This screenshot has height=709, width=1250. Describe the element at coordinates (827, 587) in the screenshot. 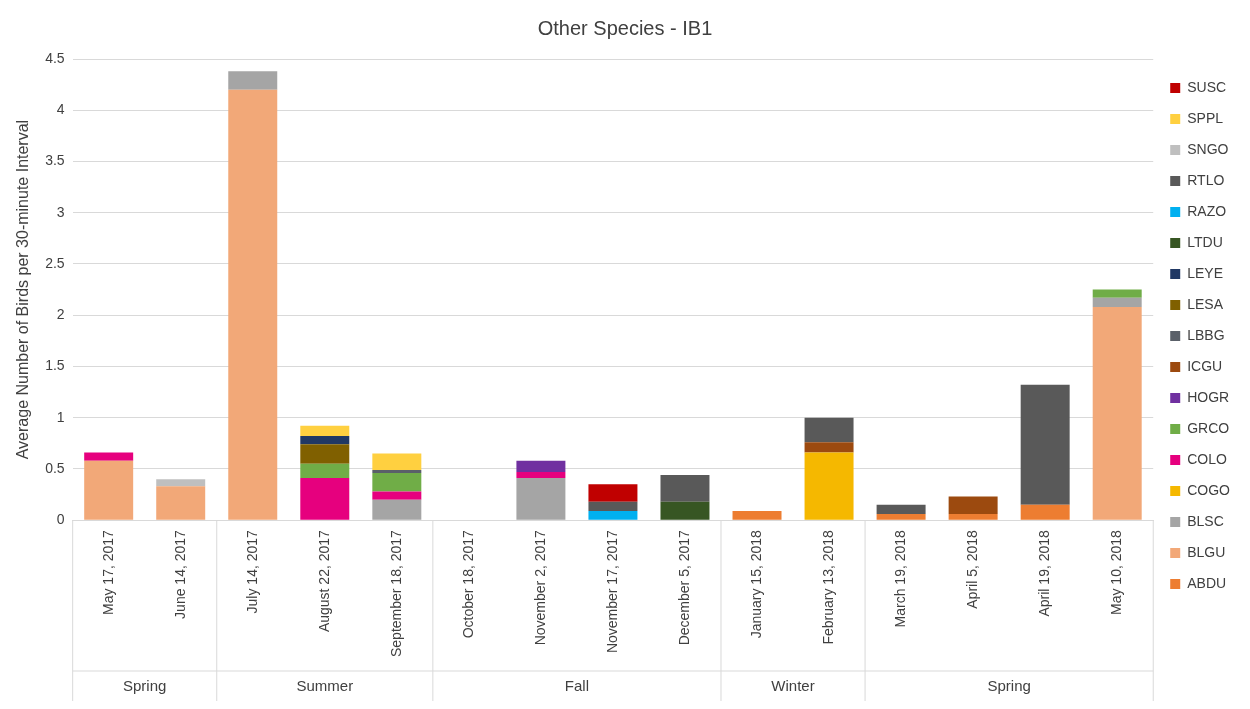

I see `x-tick-label: February 13, 2018` at that location.